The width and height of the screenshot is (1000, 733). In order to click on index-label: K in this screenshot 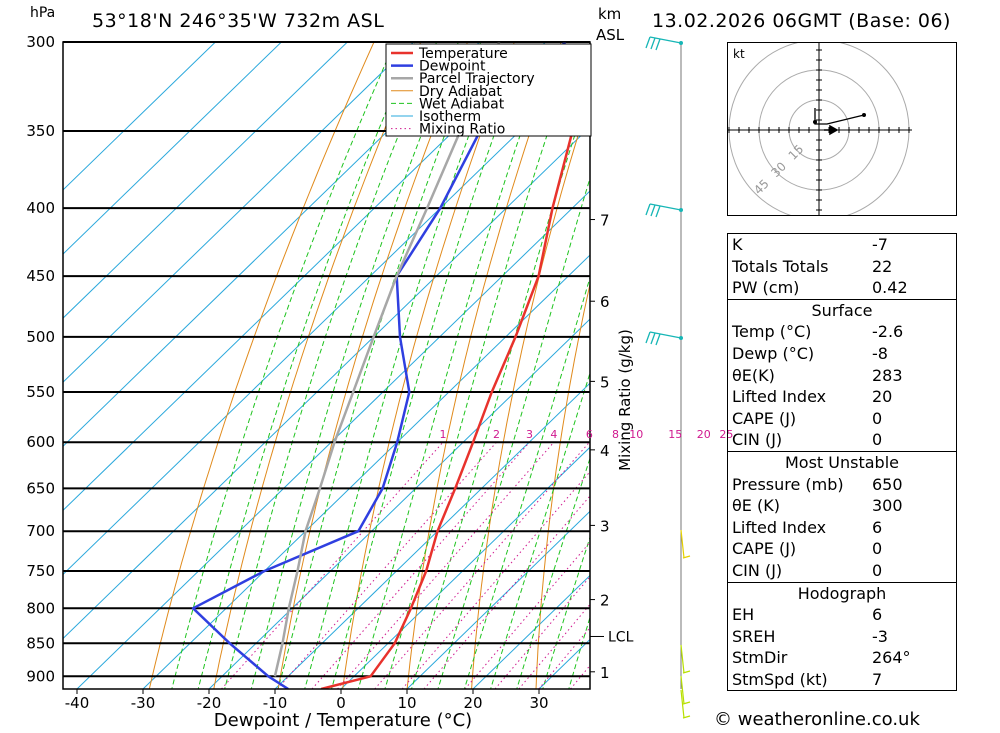, I will do `click(737, 244)`.